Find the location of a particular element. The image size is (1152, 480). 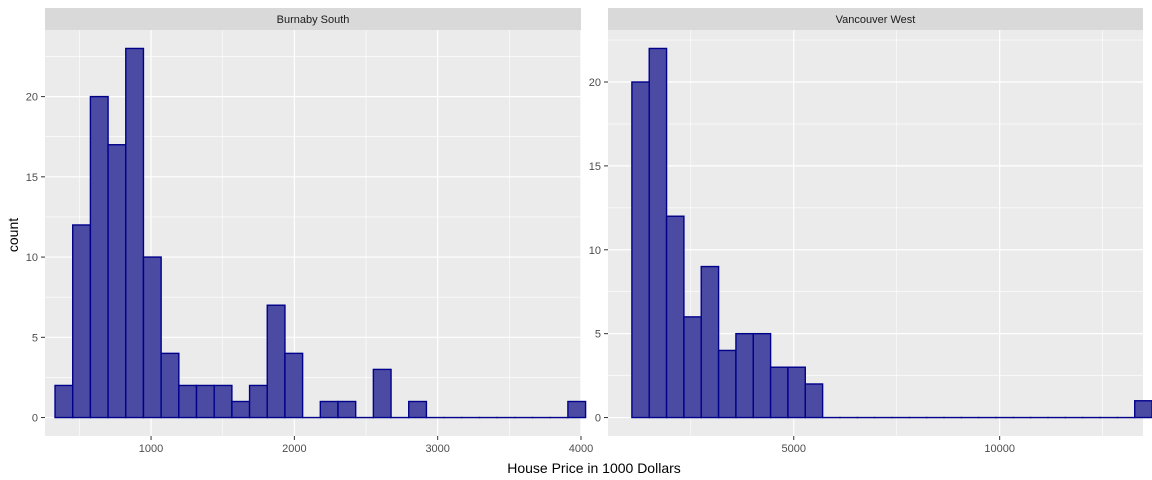

y-axis-title: count is located at coordinates (13, 235).